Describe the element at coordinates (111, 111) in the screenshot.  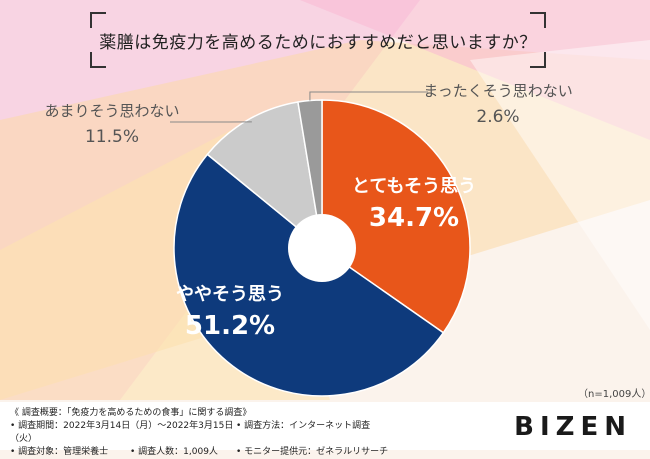
I see `slice-label-3: あまりそう思わない` at that location.